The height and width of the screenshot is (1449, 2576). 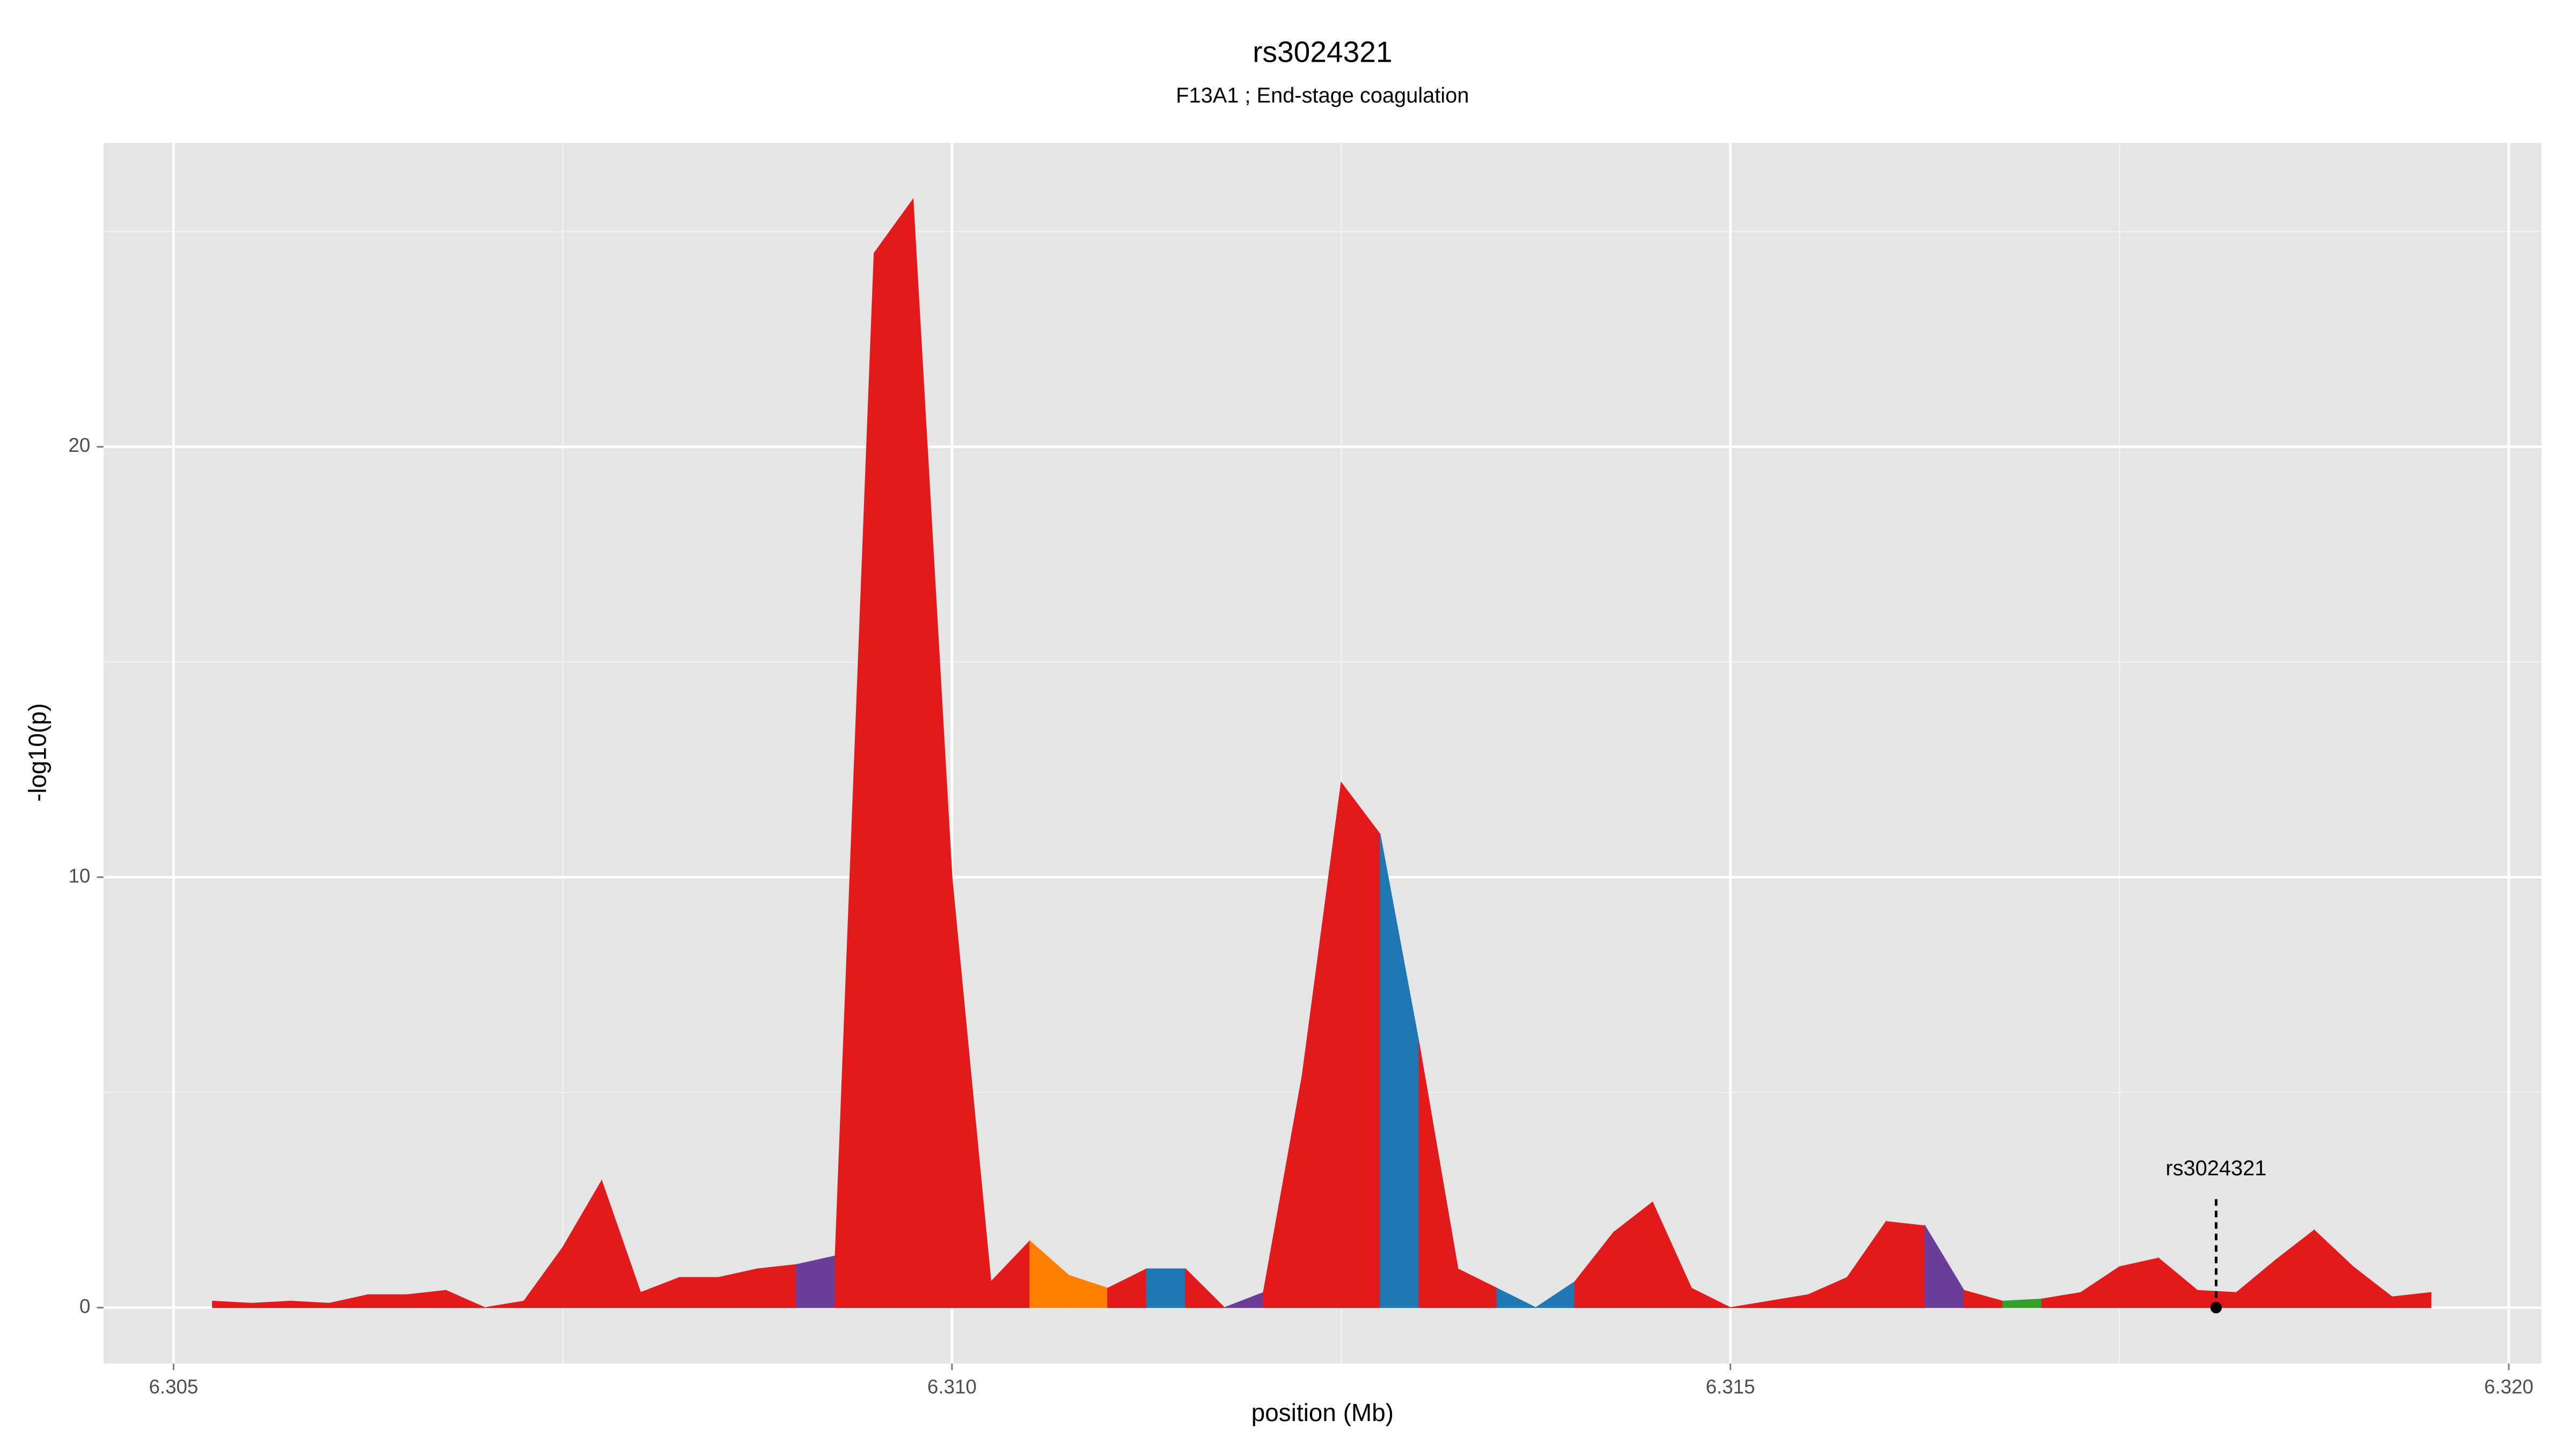 I want to click on highlight-label: rs3024321, so click(x=2215, y=1168).